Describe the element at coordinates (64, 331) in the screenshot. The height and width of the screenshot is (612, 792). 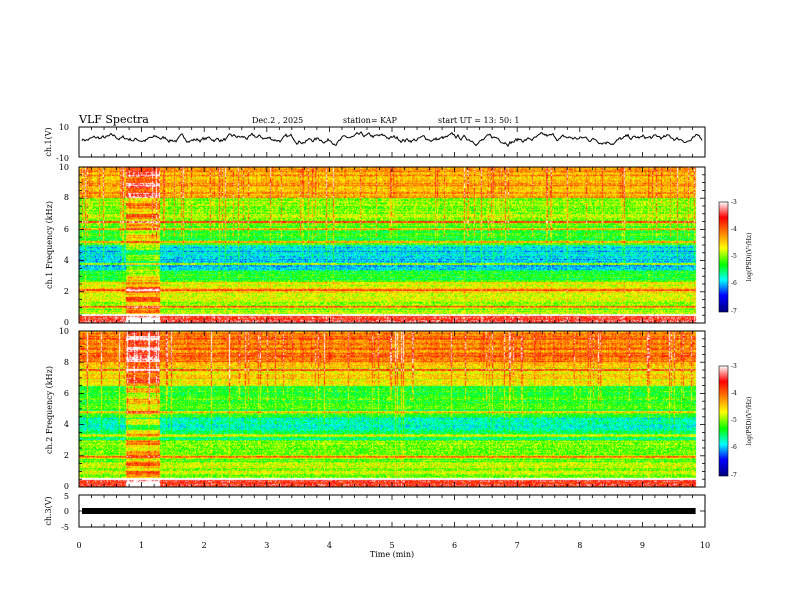
I see `ch2-spec-ytick-10: 10` at that location.